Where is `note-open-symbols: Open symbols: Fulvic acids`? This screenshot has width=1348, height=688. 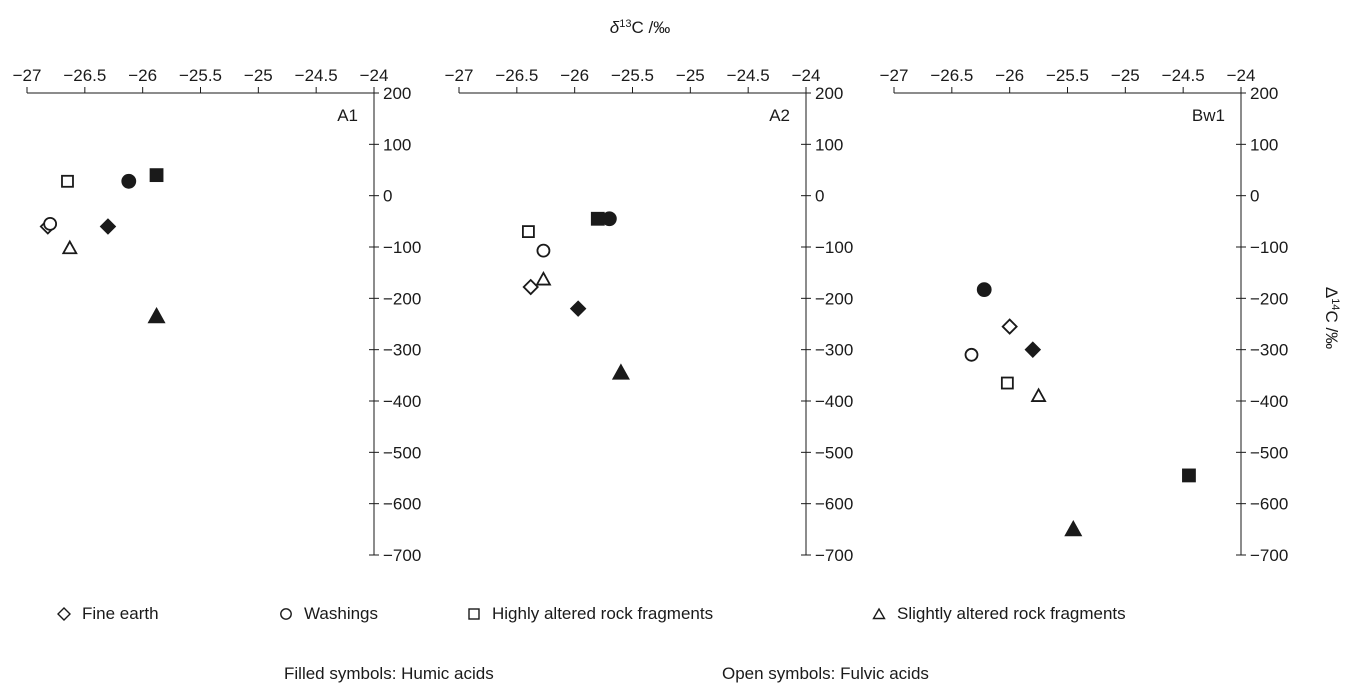 note-open-symbols: Open symbols: Fulvic acids is located at coordinates (825, 673).